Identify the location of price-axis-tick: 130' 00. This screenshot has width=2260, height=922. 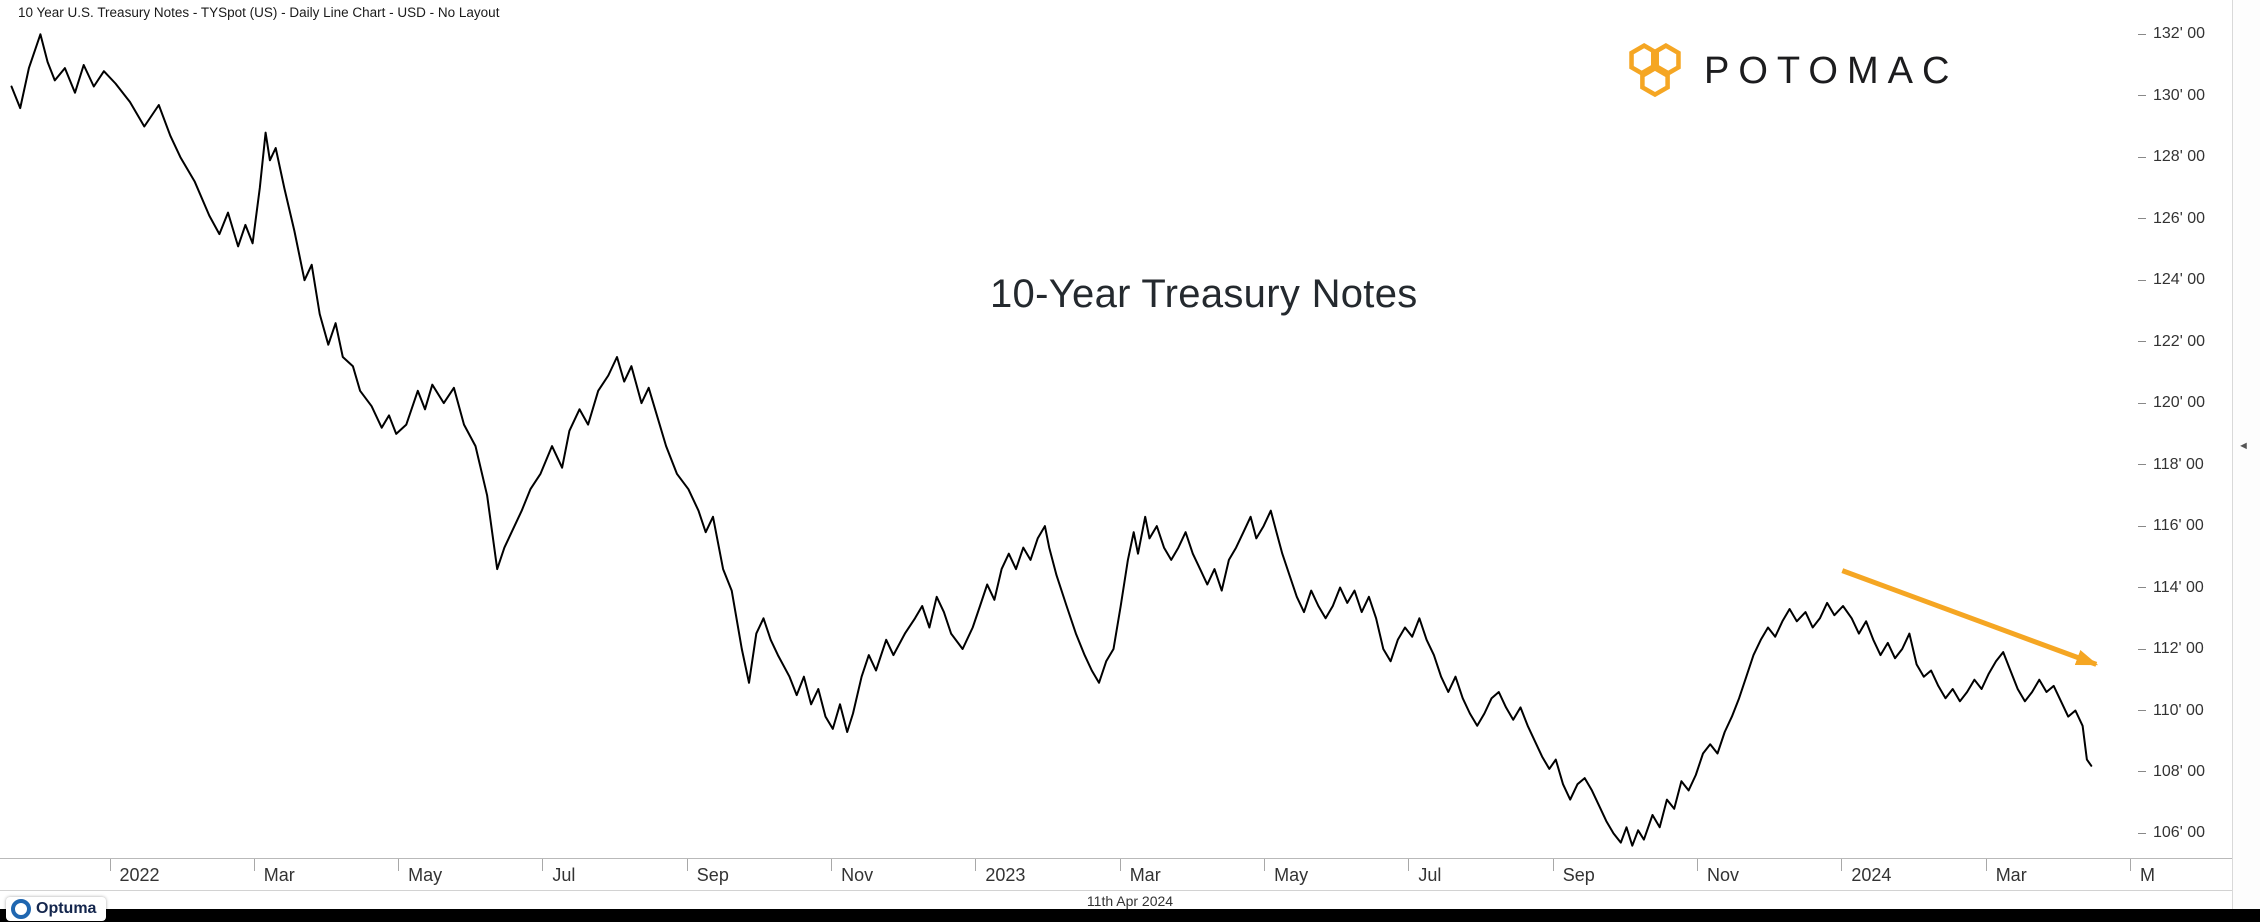
(2171, 96).